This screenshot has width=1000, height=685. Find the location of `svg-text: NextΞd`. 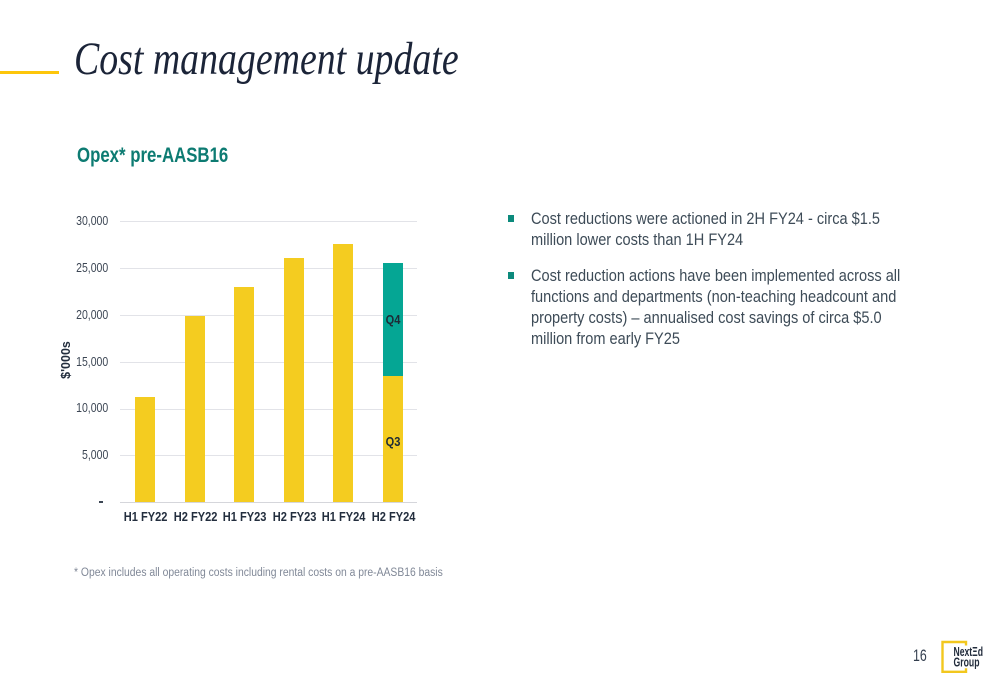

svg-text: NextΞd is located at coordinates (969, 652).